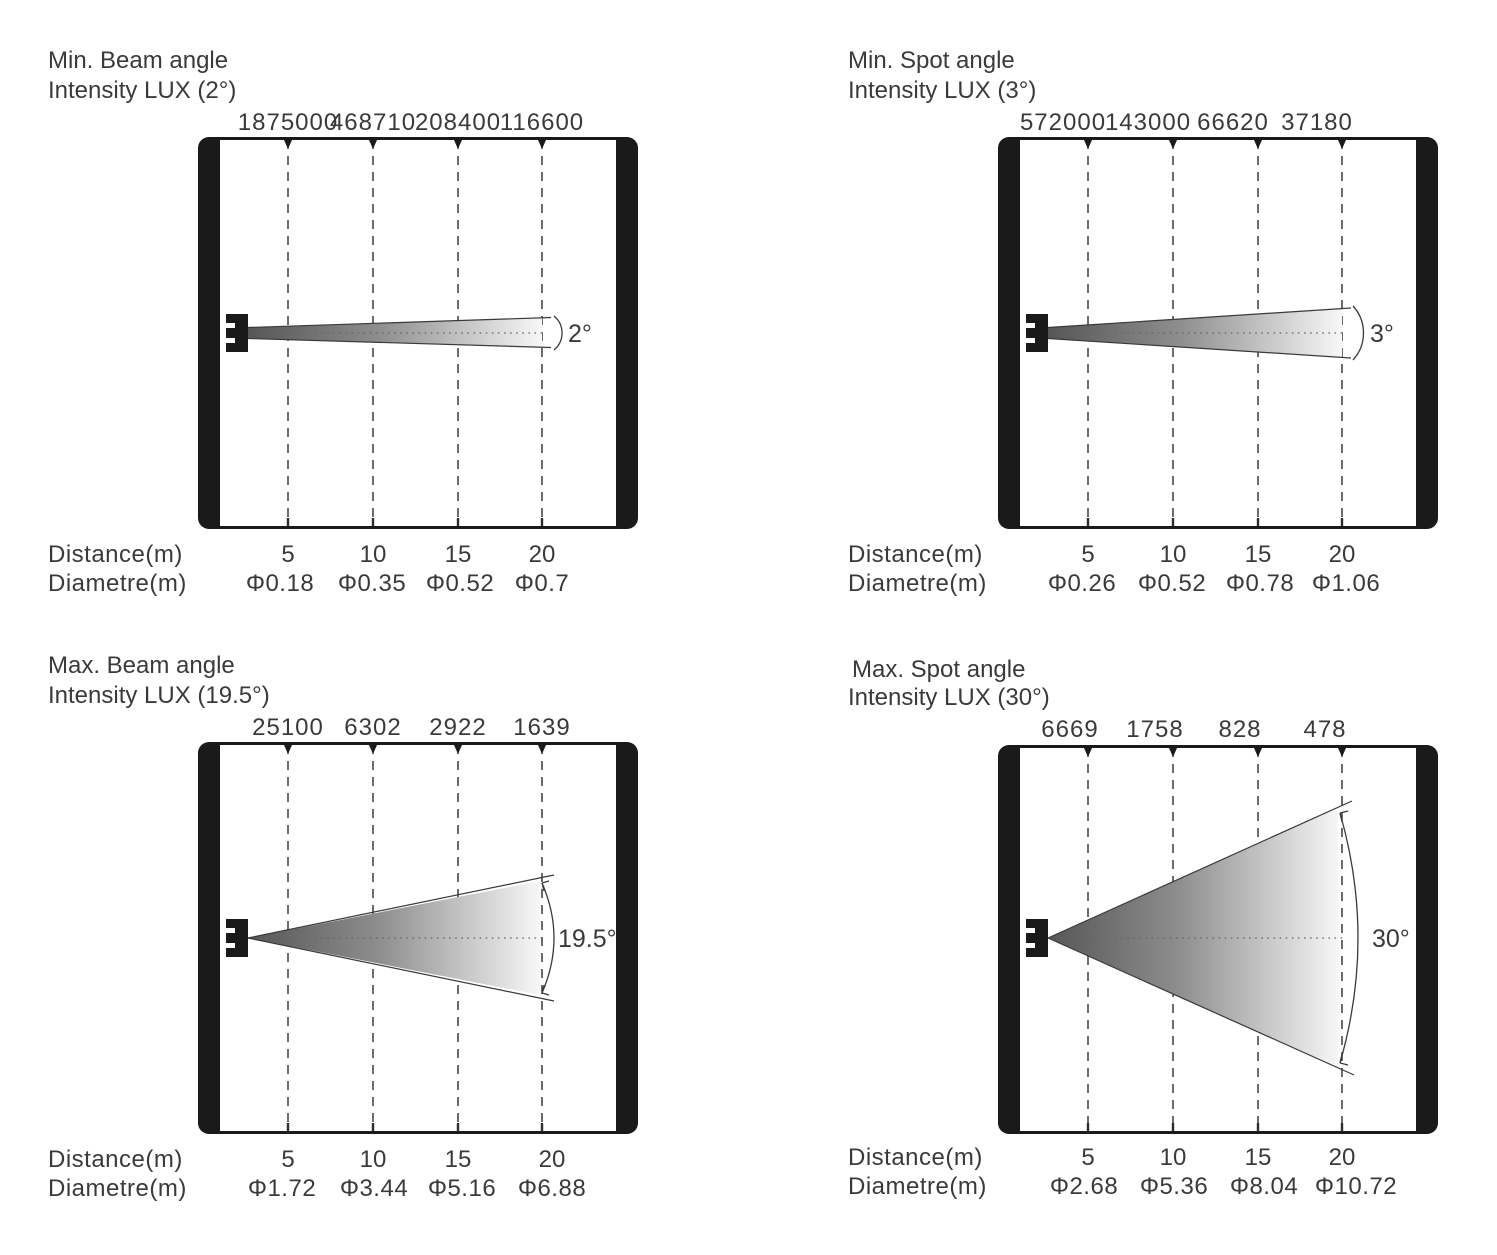 Image resolution: width=1497 pixels, height=1255 pixels. I want to click on diameter-value: Φ2.68, so click(1084, 1186).